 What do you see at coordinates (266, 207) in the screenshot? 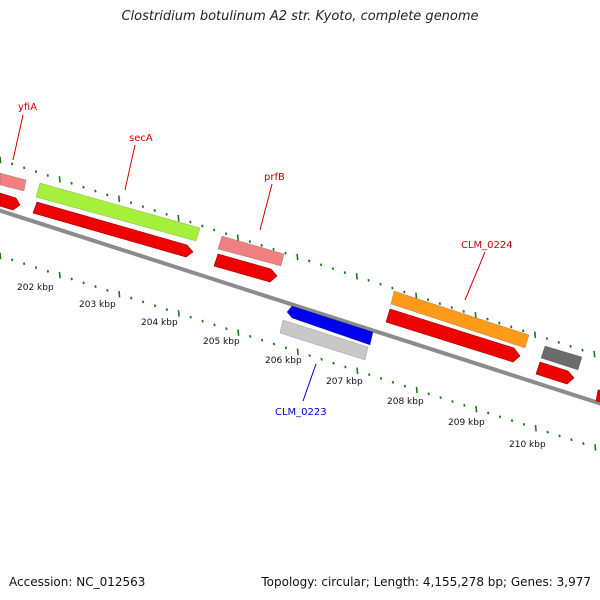
I see `callout-line-prfb` at bounding box center [266, 207].